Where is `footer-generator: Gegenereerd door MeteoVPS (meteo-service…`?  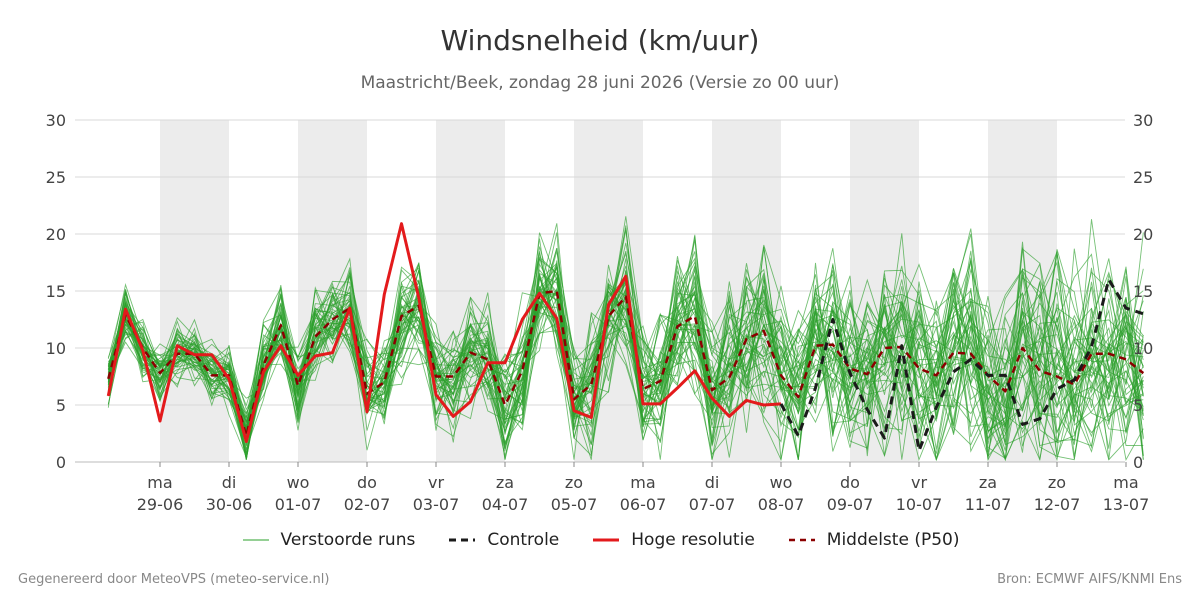 footer-generator: Gegenereerd door MeteoVPS (meteo-service… is located at coordinates (174, 579).